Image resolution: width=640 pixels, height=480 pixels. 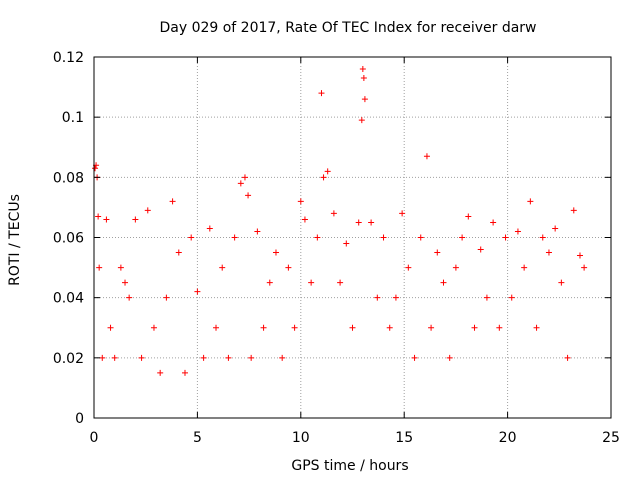 I want to click on y-tick-label: 0.04, so click(x=68, y=299).